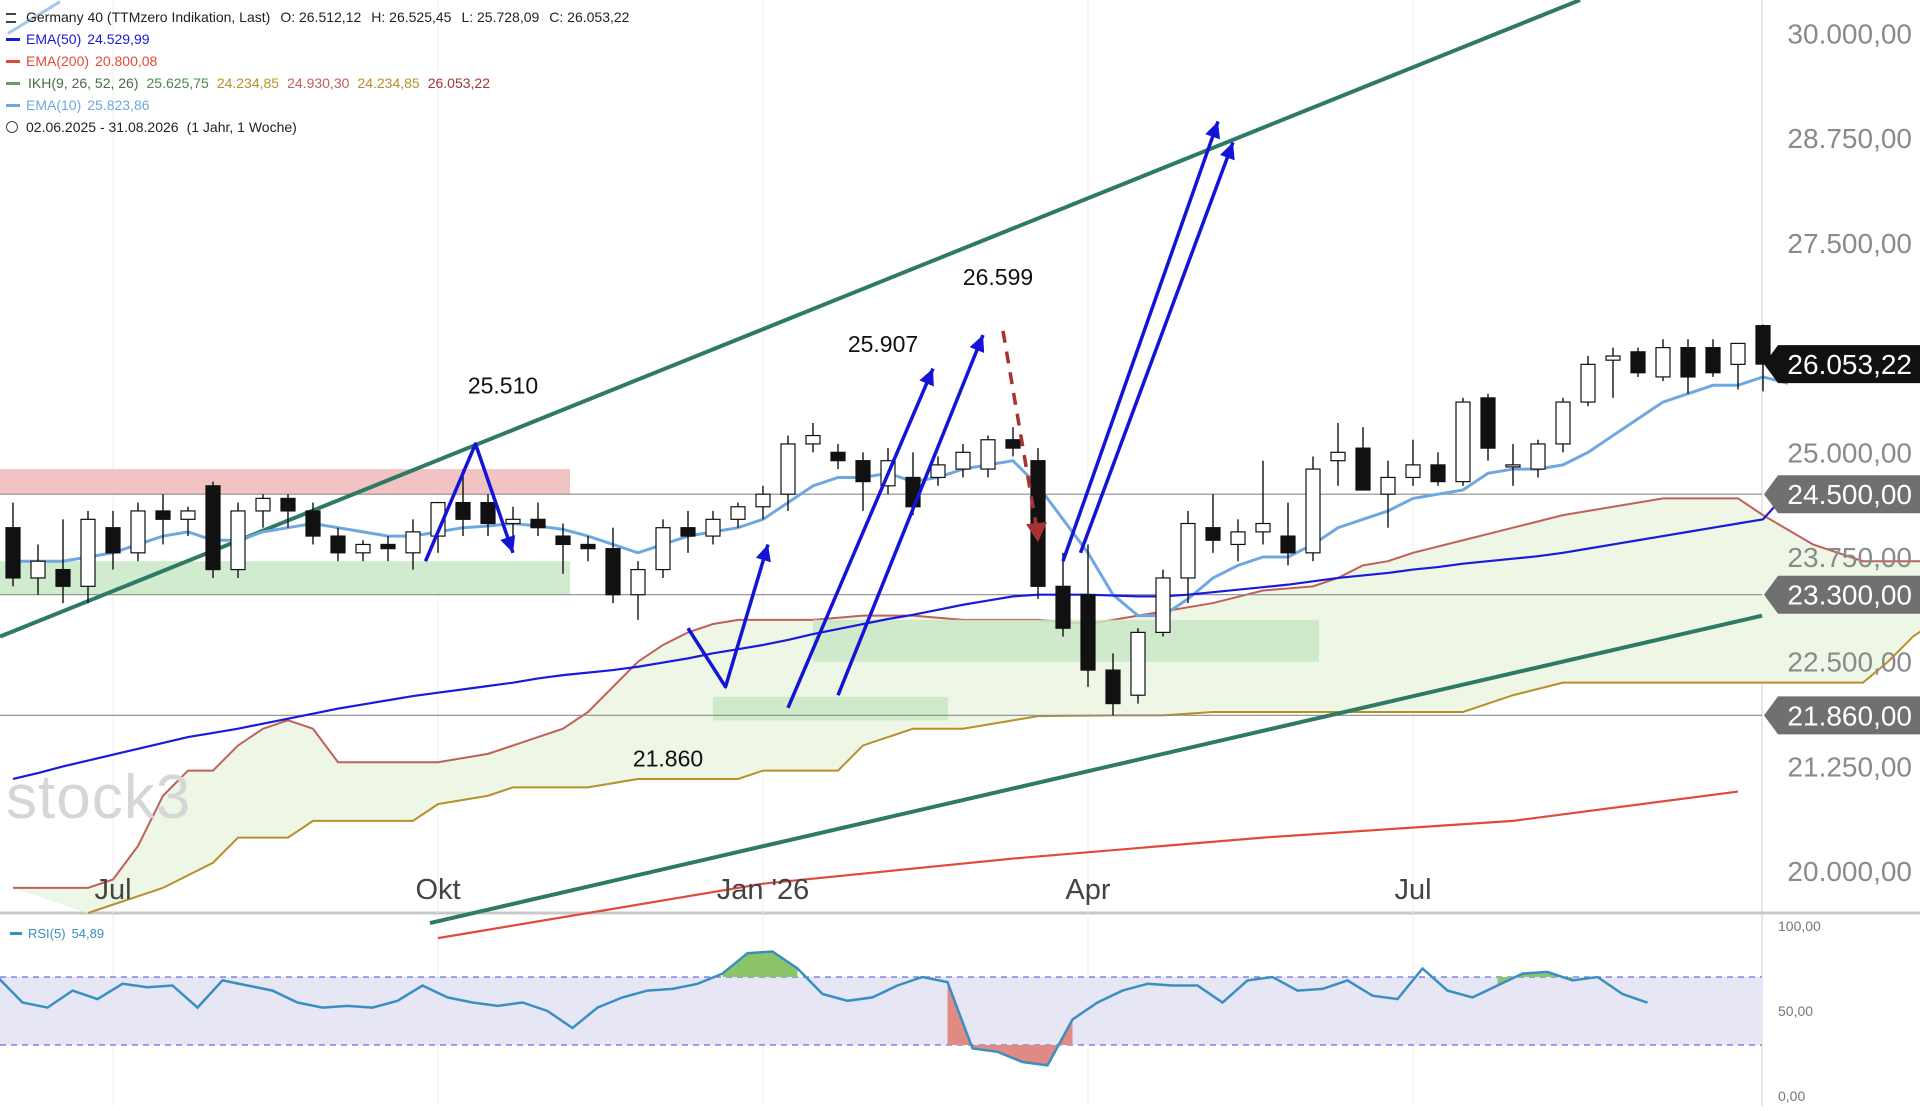 Image resolution: width=1920 pixels, height=1111 pixels. Describe the element at coordinates (500, 17) in the screenshot. I see `ohlc-low: L: 25.728,09` at that location.